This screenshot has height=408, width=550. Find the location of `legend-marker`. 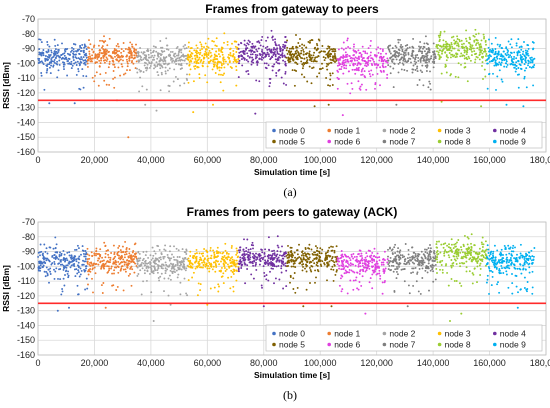

legend-marker is located at coordinates (384, 333).